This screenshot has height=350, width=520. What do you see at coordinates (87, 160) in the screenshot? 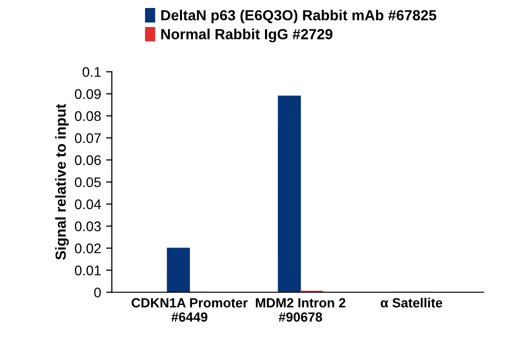
I see `y-tick-label: 0.06` at bounding box center [87, 160].